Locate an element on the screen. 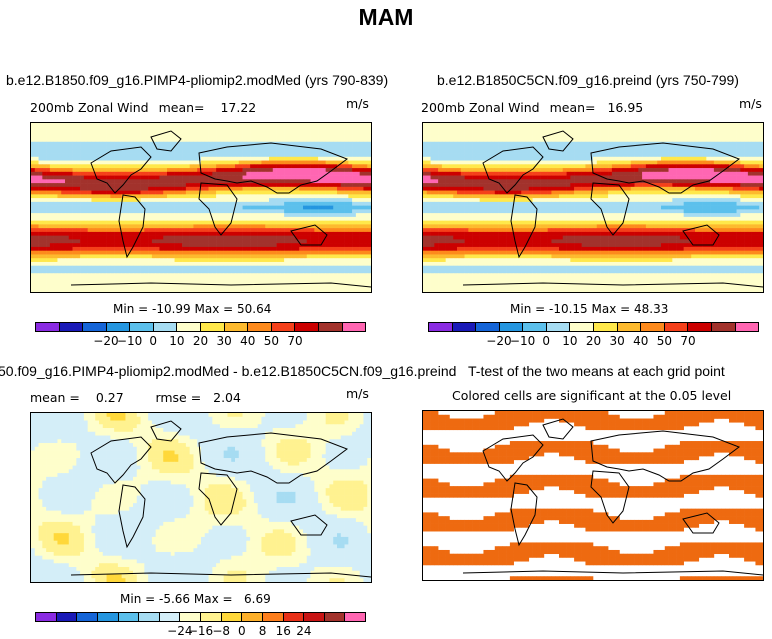 This screenshot has height=639, width=772. panel1-variable: 200mb Zonal Wind is located at coordinates (89, 107).